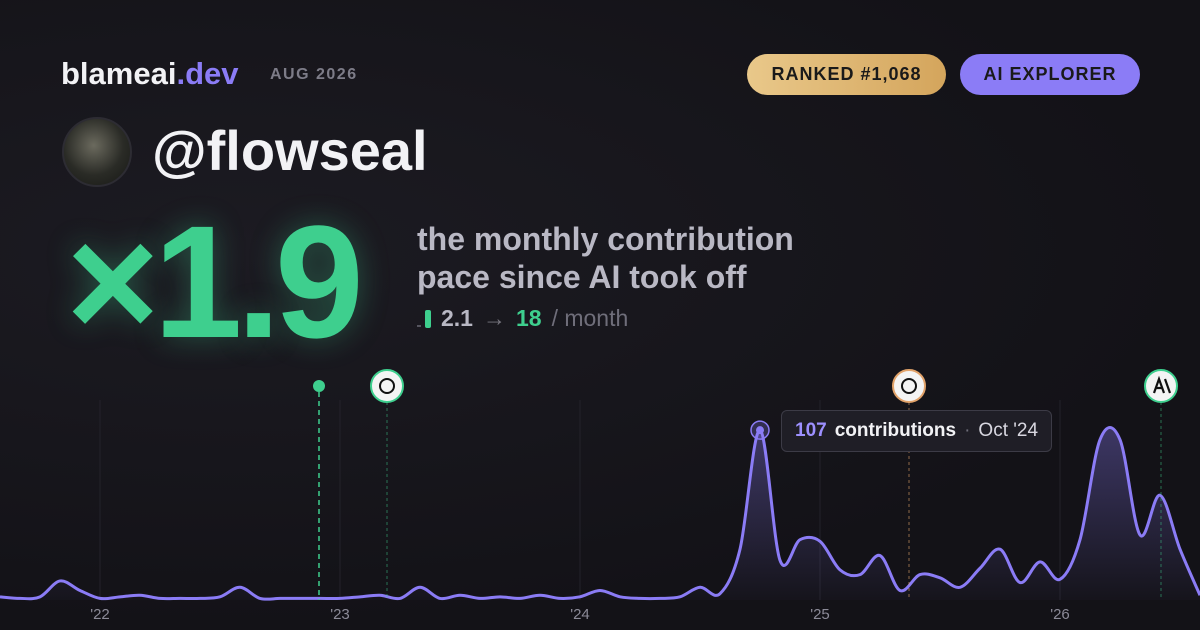  I want to click on date: AUG 2026, so click(314, 74).